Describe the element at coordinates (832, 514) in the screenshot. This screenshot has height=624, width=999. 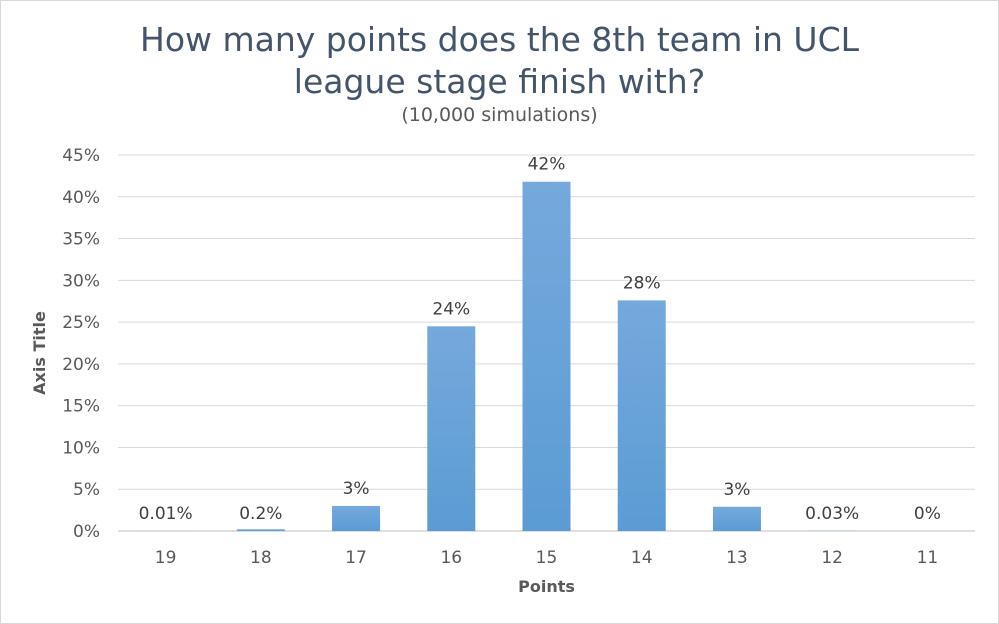
I see `data-label: 0.03%` at that location.